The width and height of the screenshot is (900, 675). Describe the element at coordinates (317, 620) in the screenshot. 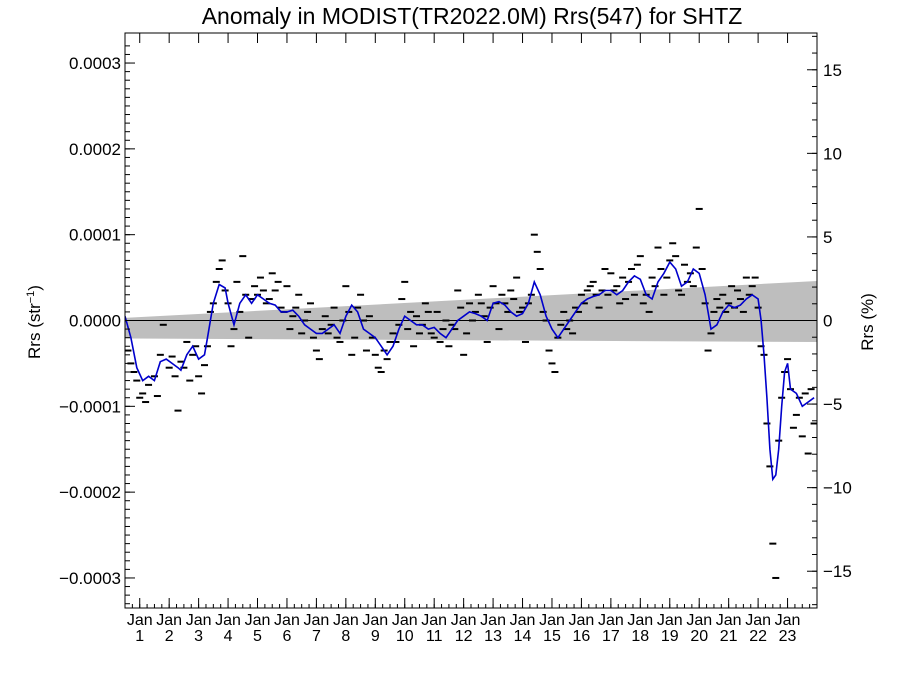

I see `x-tick-month-6: Jan` at that location.